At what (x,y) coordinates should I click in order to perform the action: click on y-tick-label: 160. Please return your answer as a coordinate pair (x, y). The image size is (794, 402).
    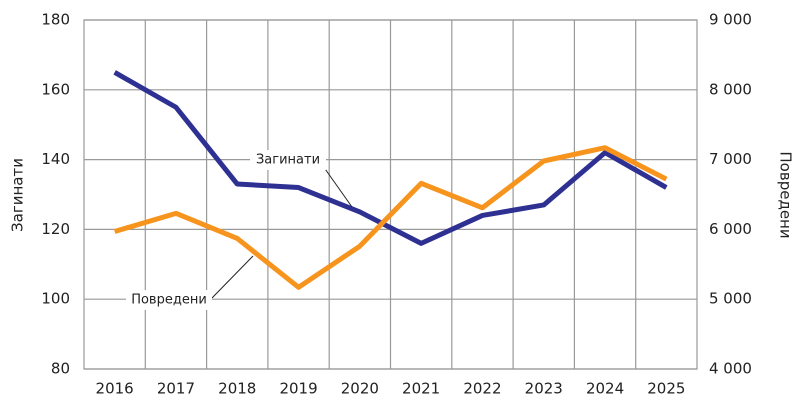
    Looking at the image, I should click on (55, 89).